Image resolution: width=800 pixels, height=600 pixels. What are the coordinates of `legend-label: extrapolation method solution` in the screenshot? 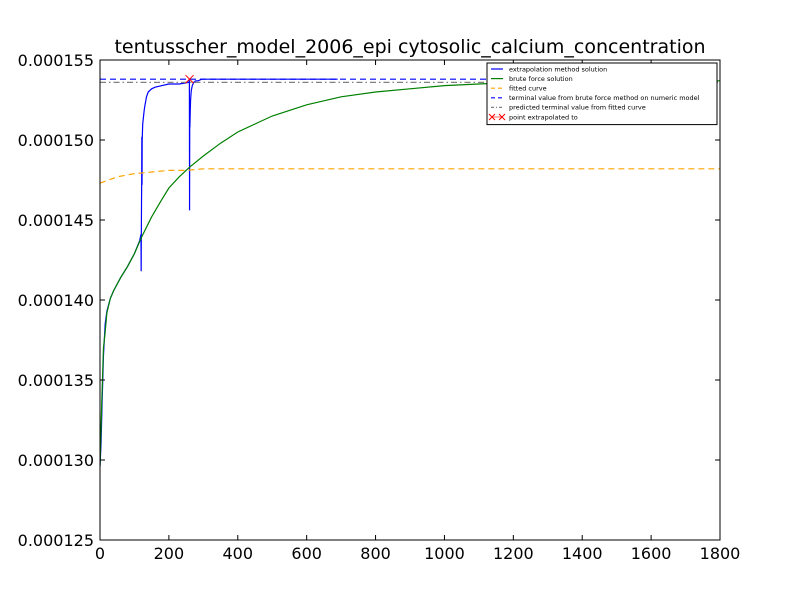 It's located at (558, 69).